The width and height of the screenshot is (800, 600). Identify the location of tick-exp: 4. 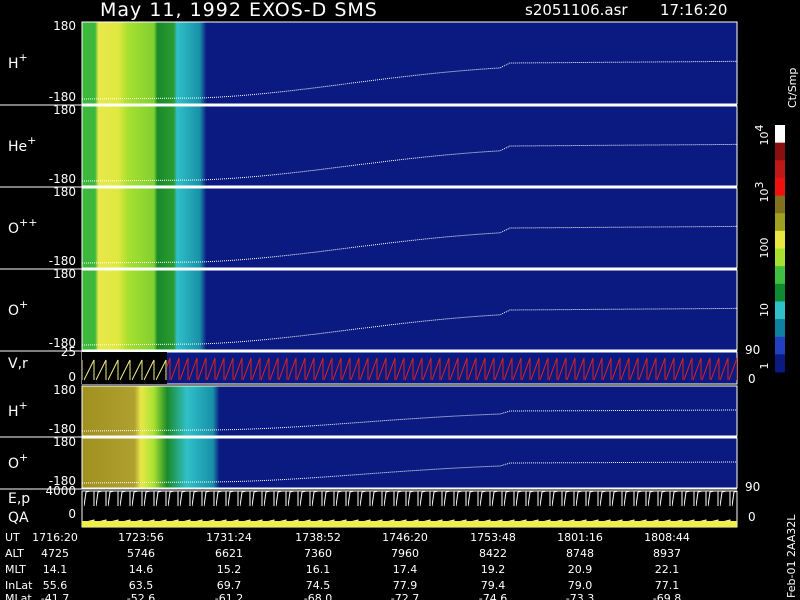
(759, 128).